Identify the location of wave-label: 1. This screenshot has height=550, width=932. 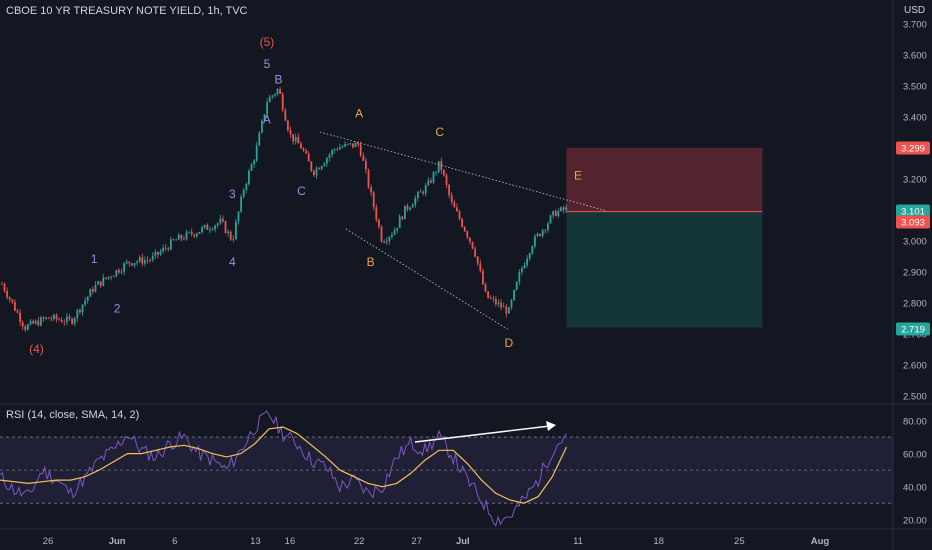
(94, 259).